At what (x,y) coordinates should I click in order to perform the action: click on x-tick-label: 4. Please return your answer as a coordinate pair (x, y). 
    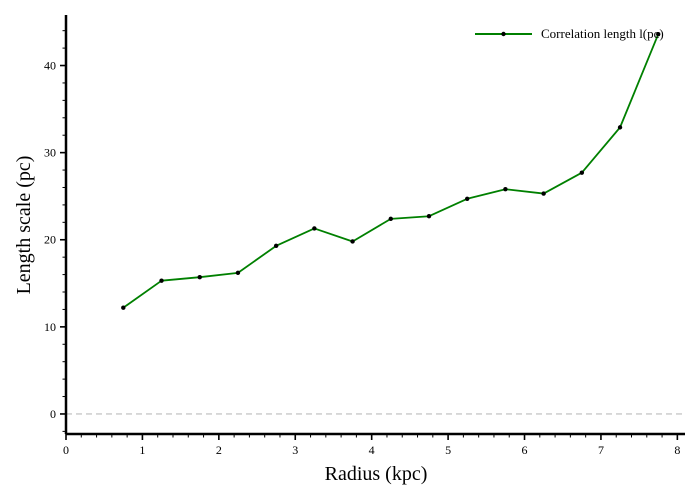
    Looking at the image, I should click on (372, 450).